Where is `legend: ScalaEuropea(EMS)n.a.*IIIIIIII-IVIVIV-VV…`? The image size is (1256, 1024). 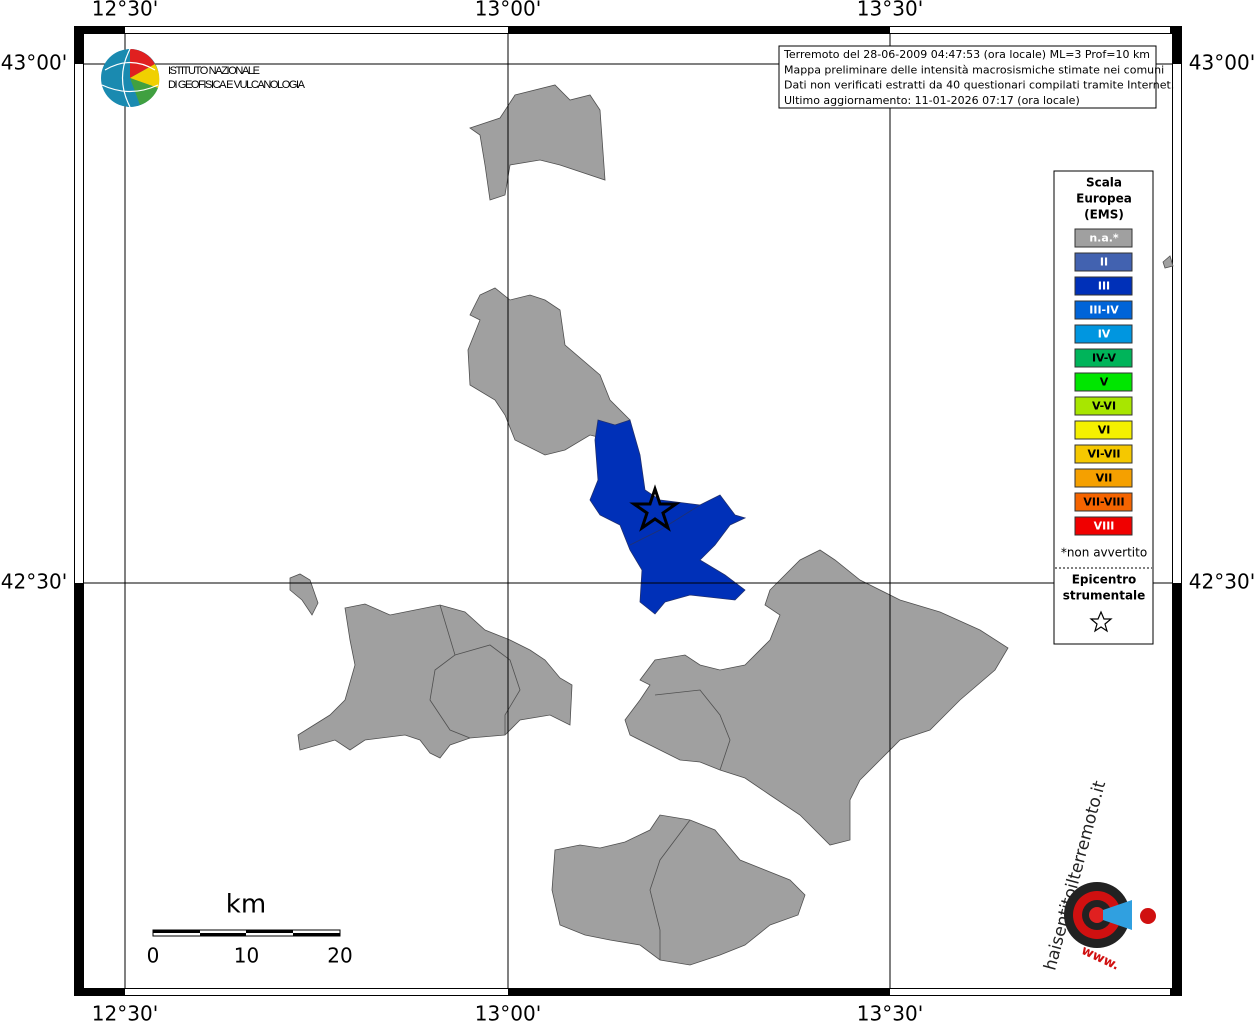 legend: ScalaEuropea(EMS)n.a.*IIIIIIII-IVIVIV-VV… is located at coordinates (1104, 389).